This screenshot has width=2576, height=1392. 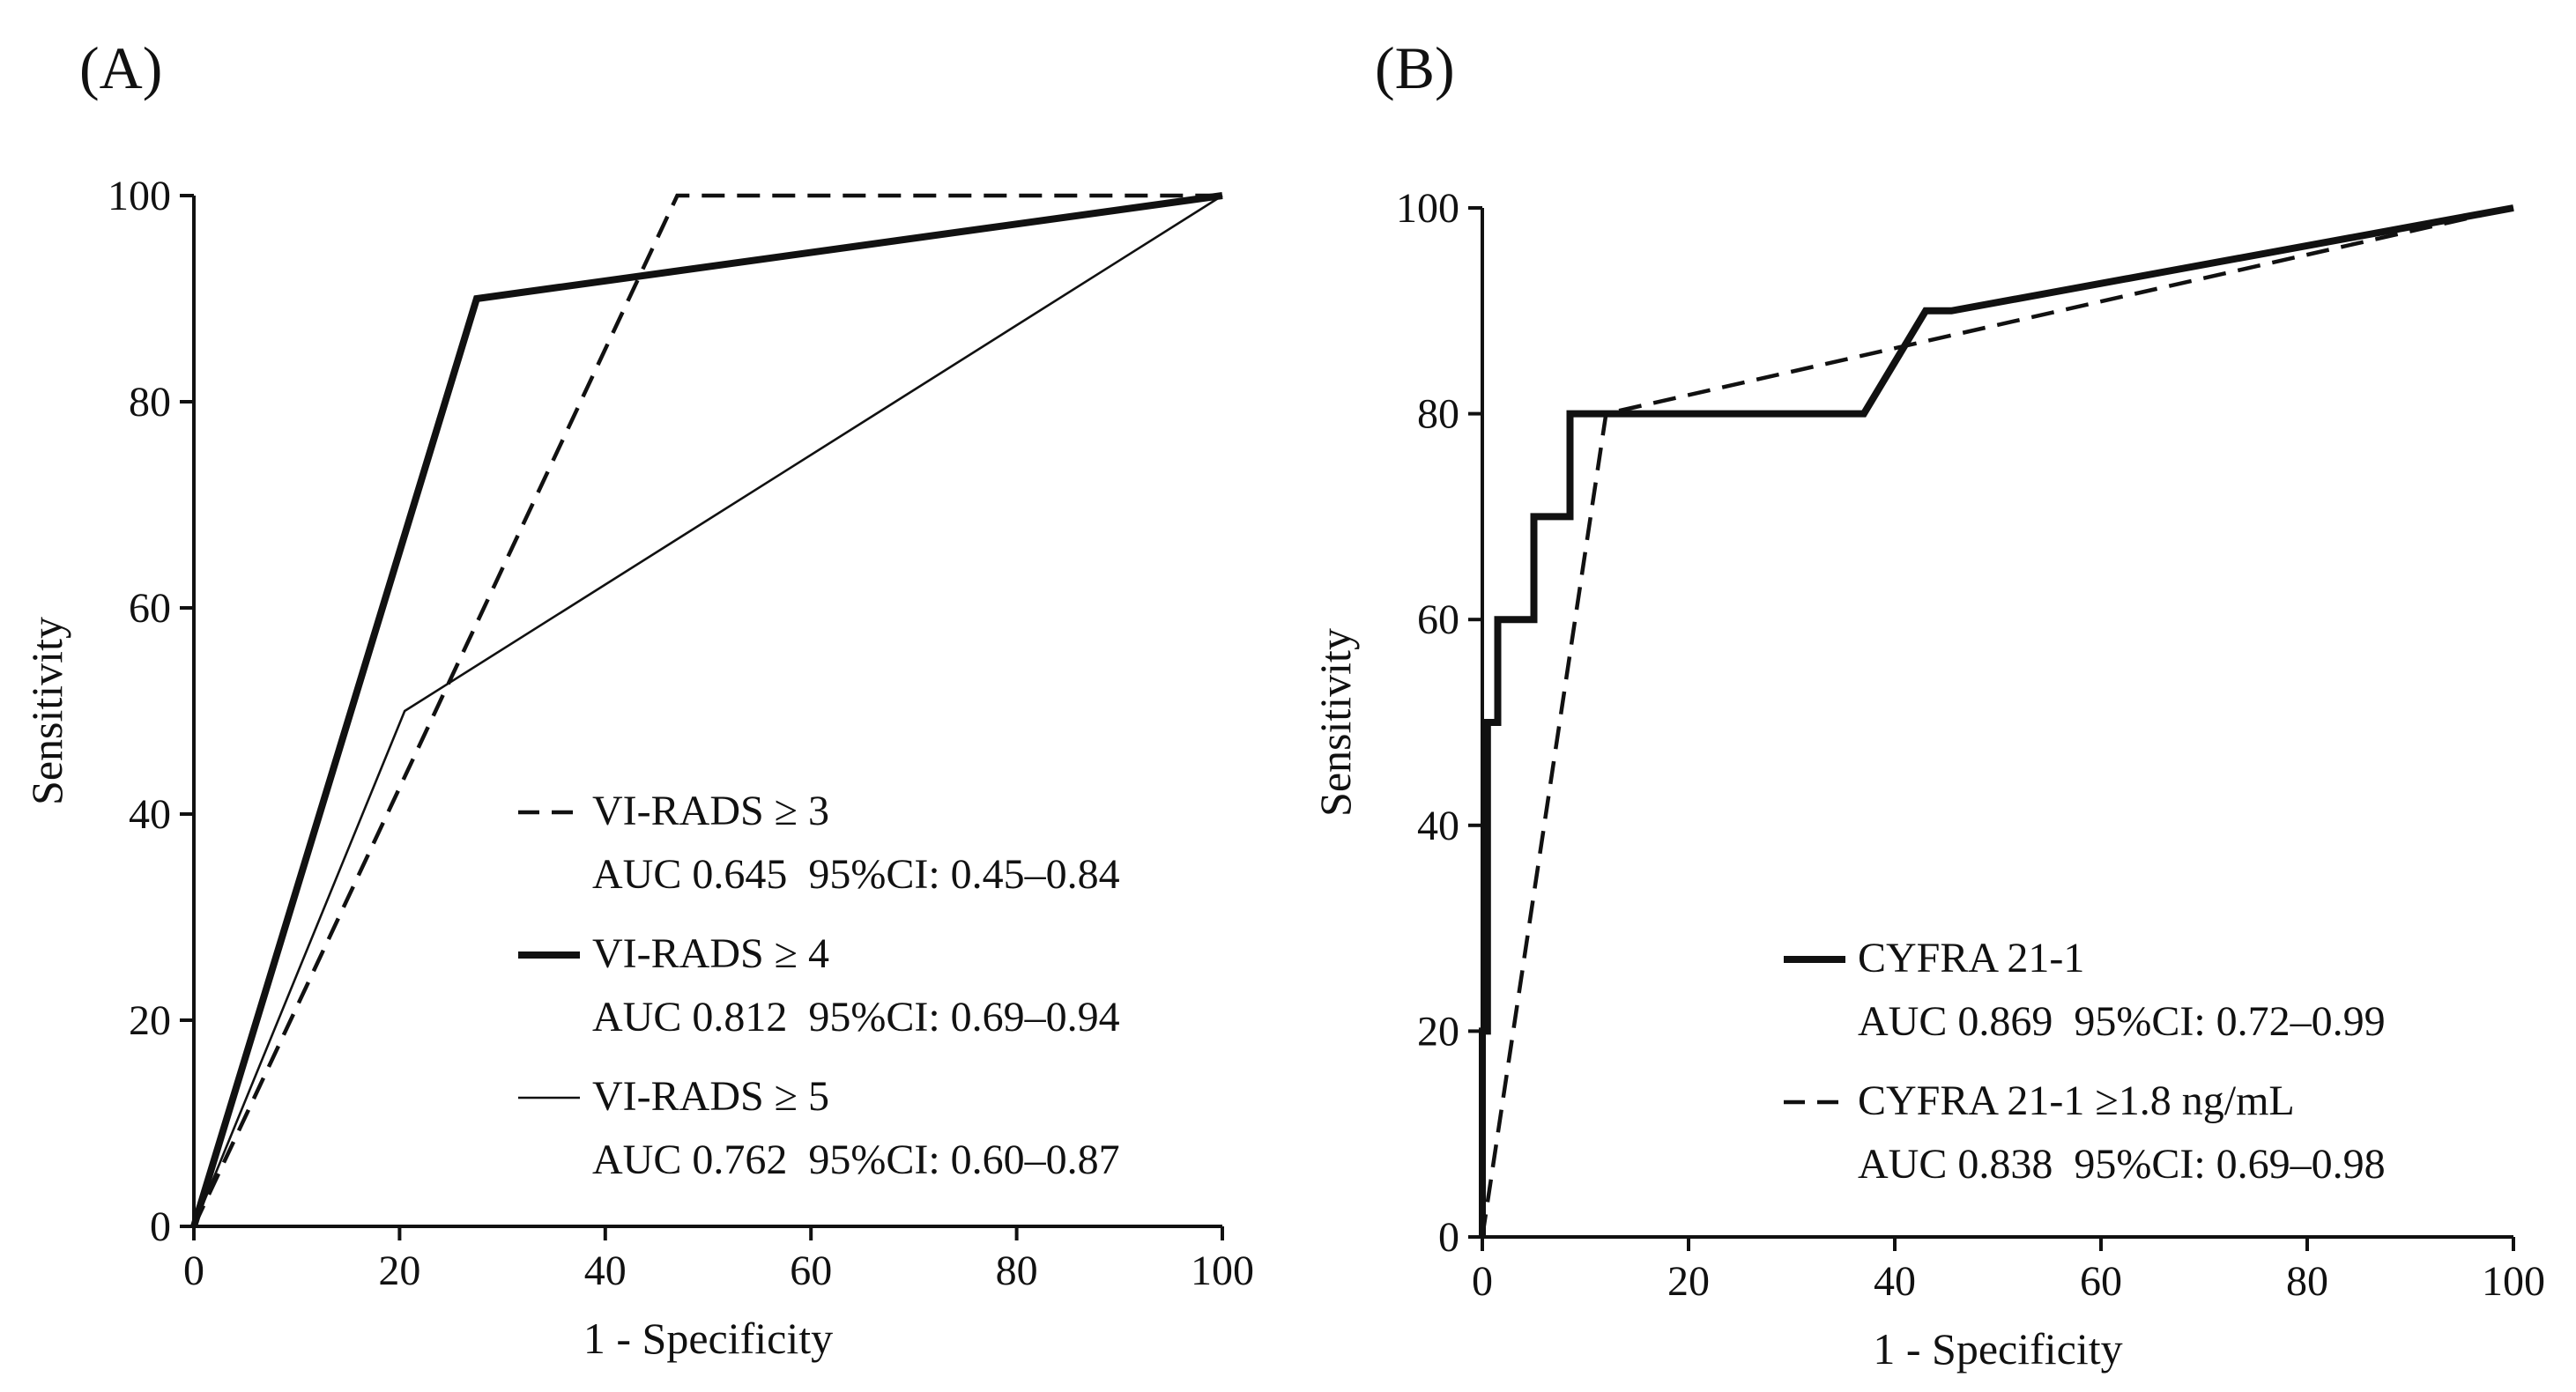 I want to click on legend-label: CYFRA 21-1, so click(x=1971, y=958).